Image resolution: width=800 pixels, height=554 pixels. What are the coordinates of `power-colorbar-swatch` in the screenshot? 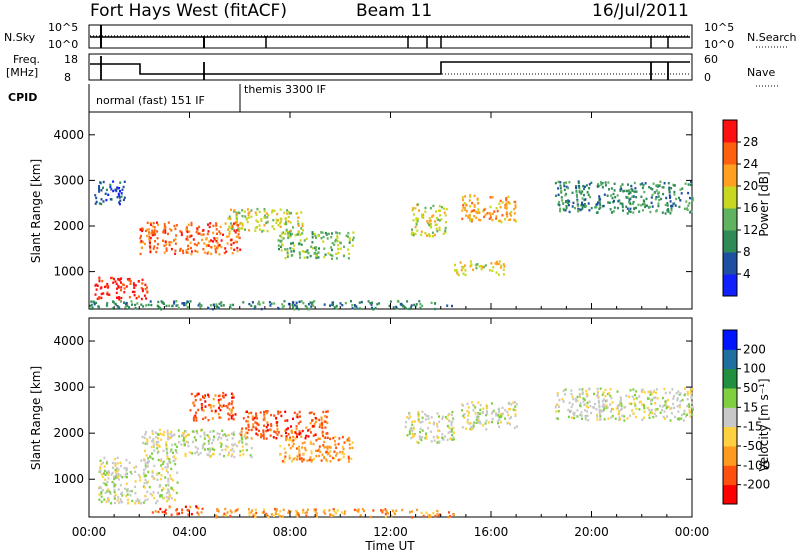 It's located at (730, 153).